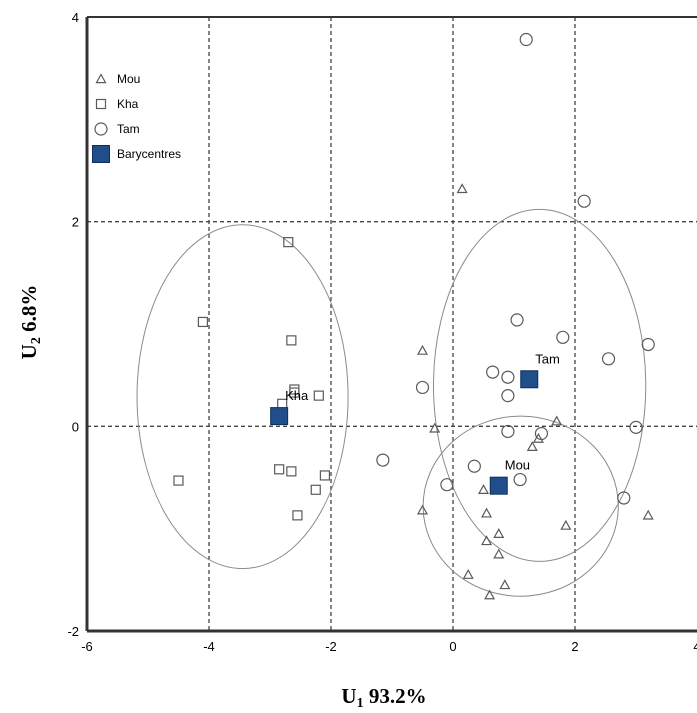 This screenshot has height=713, width=697. I want to click on barycentre-label-kha: Kha, so click(297, 395).